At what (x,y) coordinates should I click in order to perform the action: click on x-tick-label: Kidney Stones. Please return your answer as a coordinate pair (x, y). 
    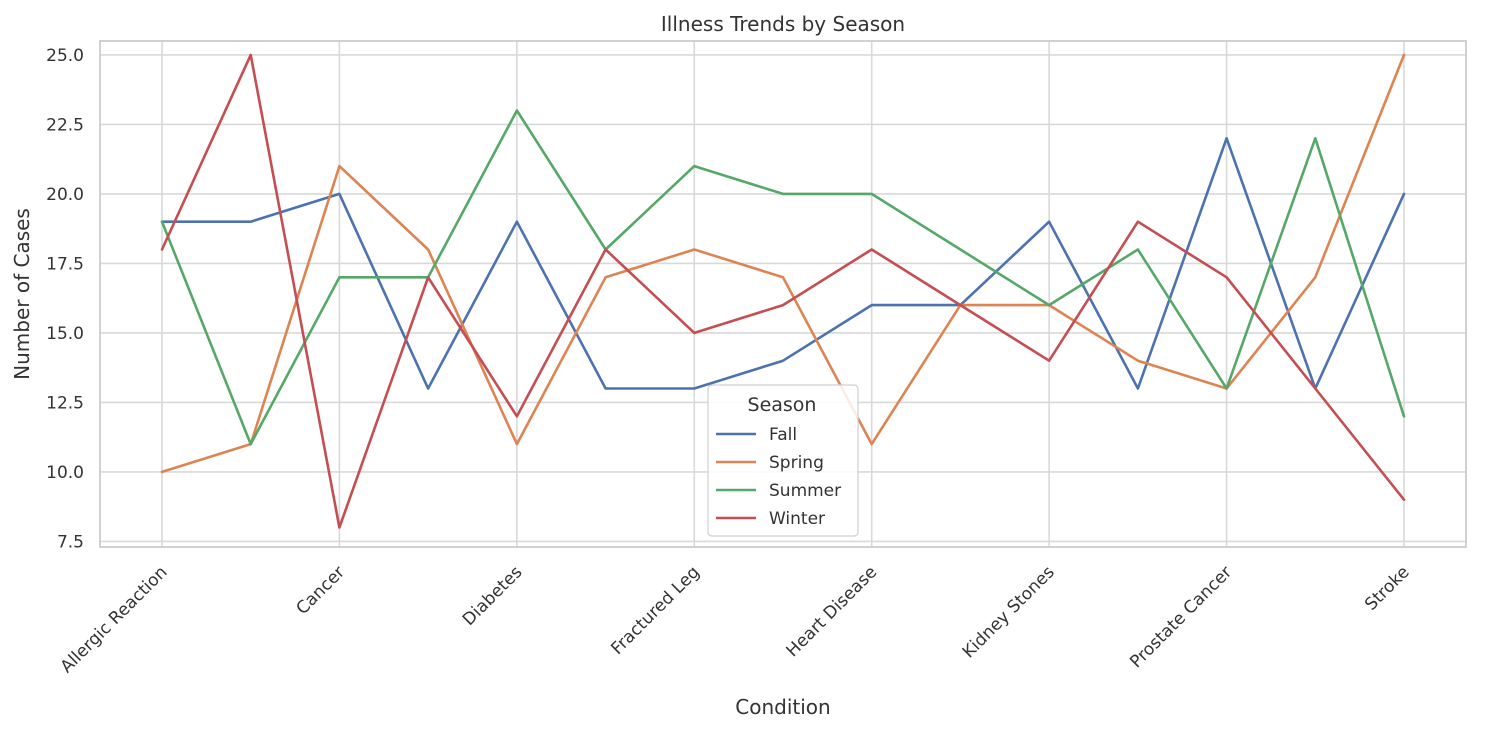
    Looking at the image, I should click on (1009, 612).